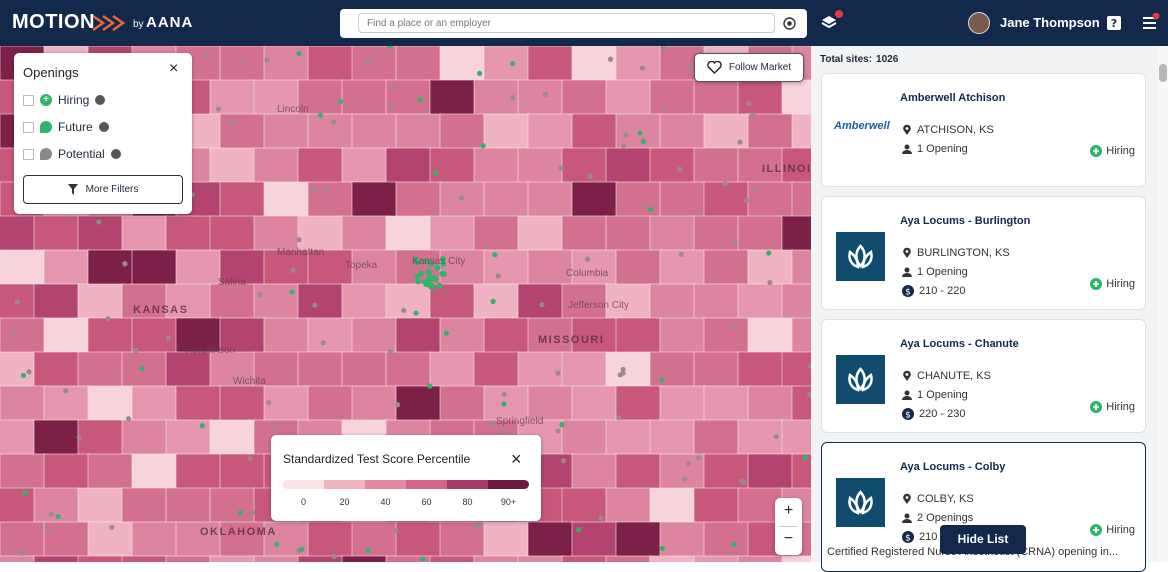  Describe the element at coordinates (979, 23) in the screenshot. I see `avatar` at that location.